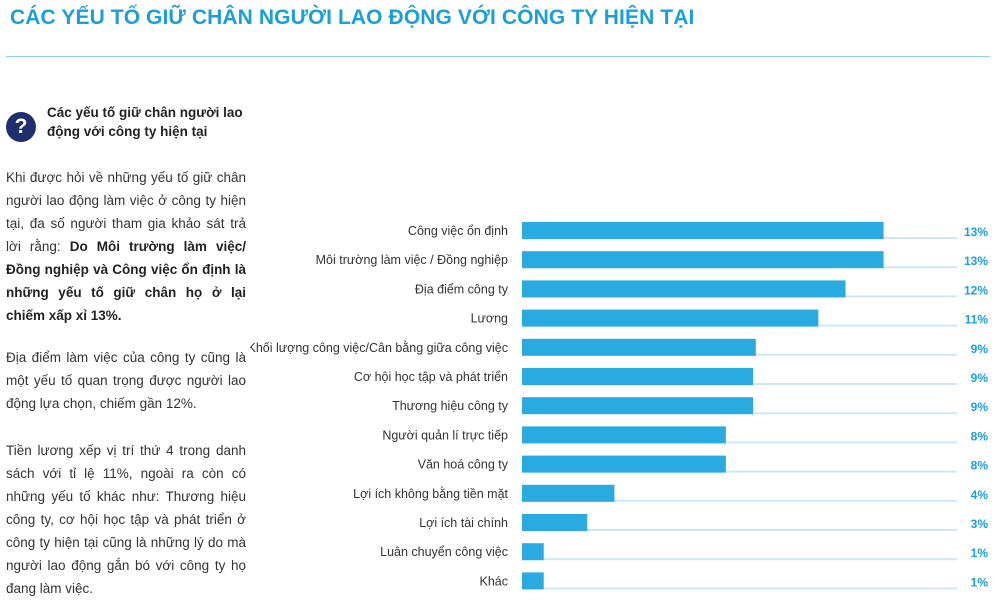 The image size is (1000, 600). I want to click on category-label: Công việc ổn định, so click(458, 231).